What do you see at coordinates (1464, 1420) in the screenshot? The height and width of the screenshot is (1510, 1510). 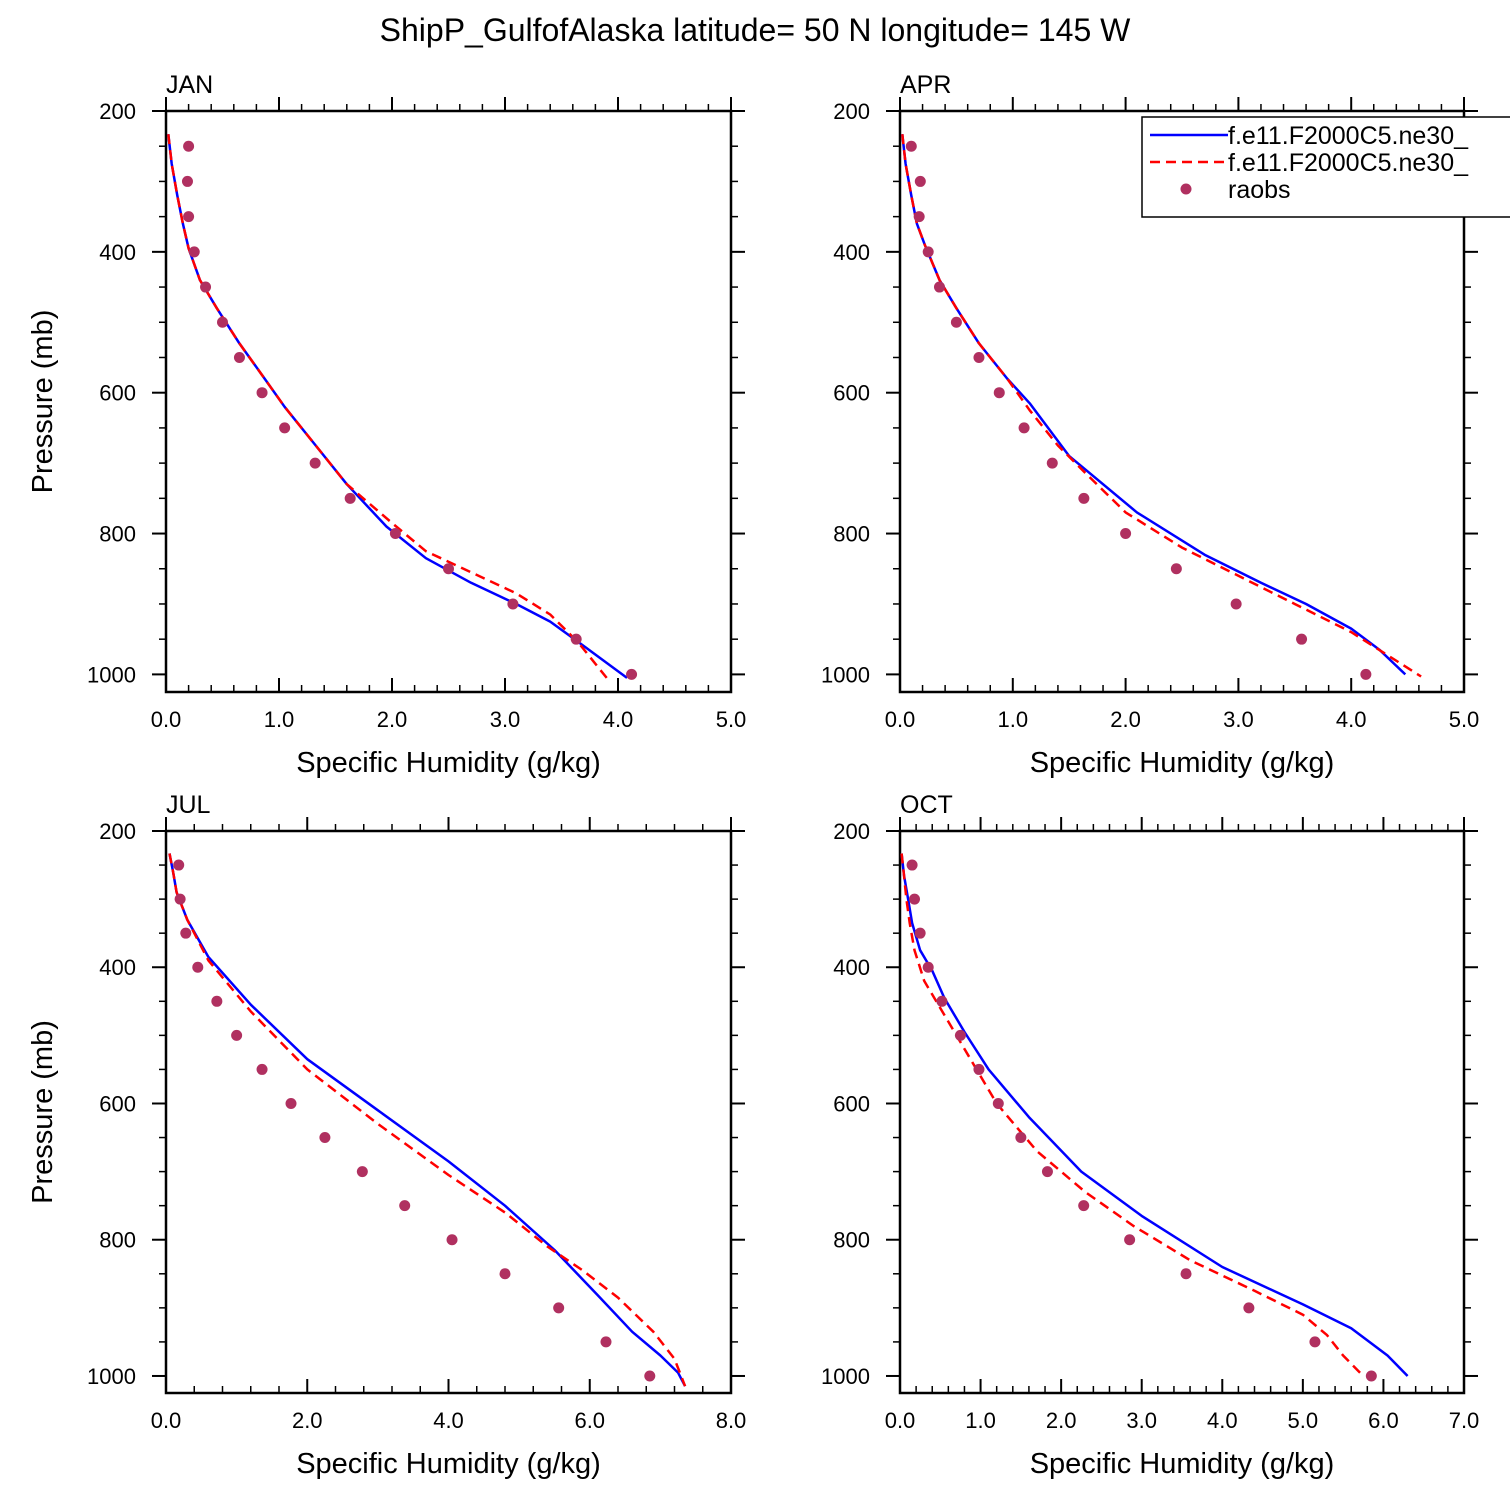 I see `x-tick-label: 7.0` at bounding box center [1464, 1420].